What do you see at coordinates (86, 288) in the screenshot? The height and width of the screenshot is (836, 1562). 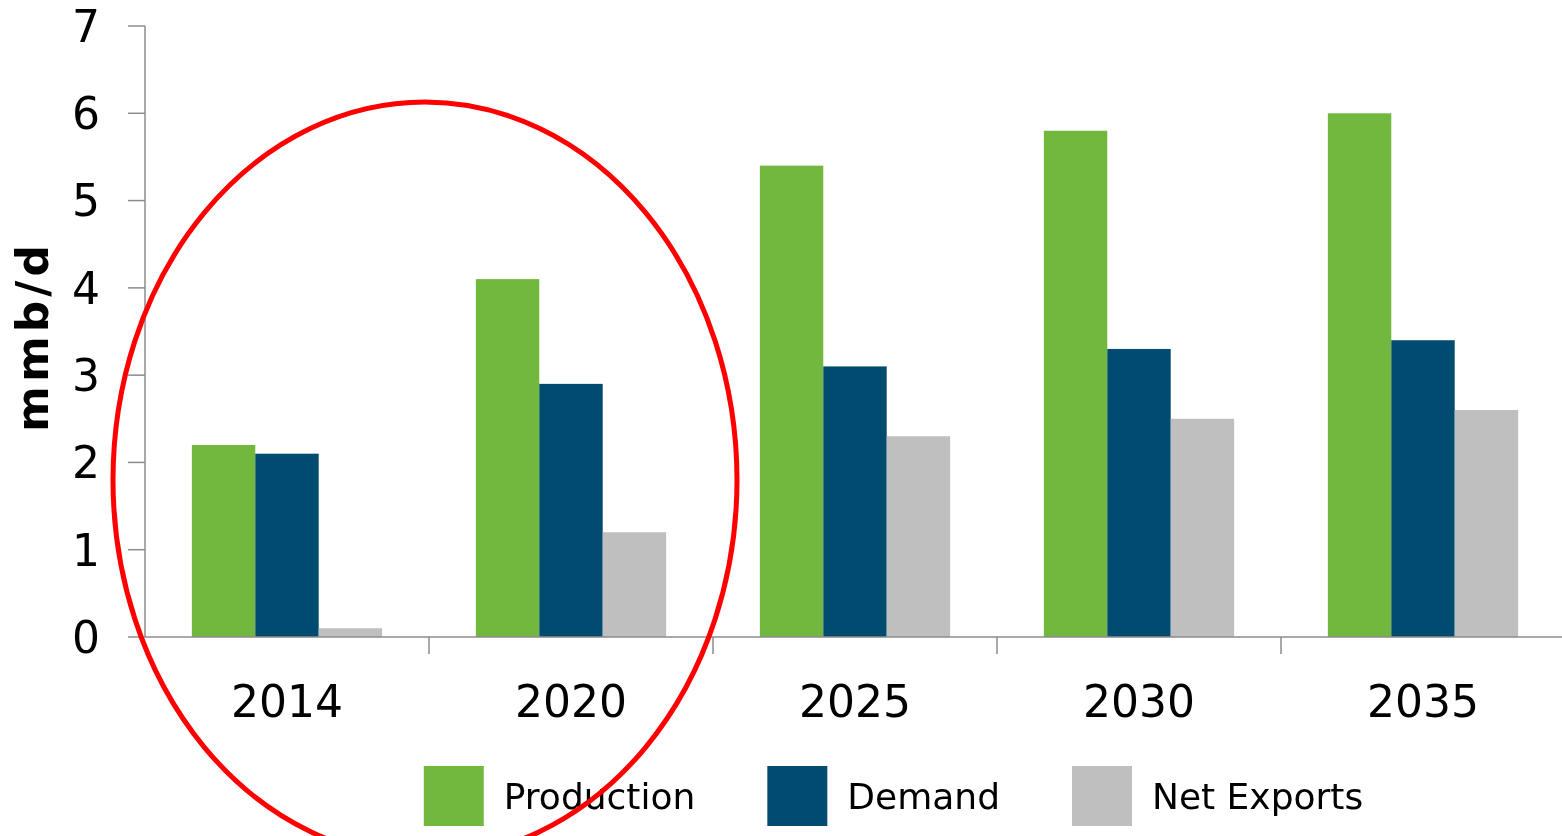 I see `y-tick-label: 4` at bounding box center [86, 288].